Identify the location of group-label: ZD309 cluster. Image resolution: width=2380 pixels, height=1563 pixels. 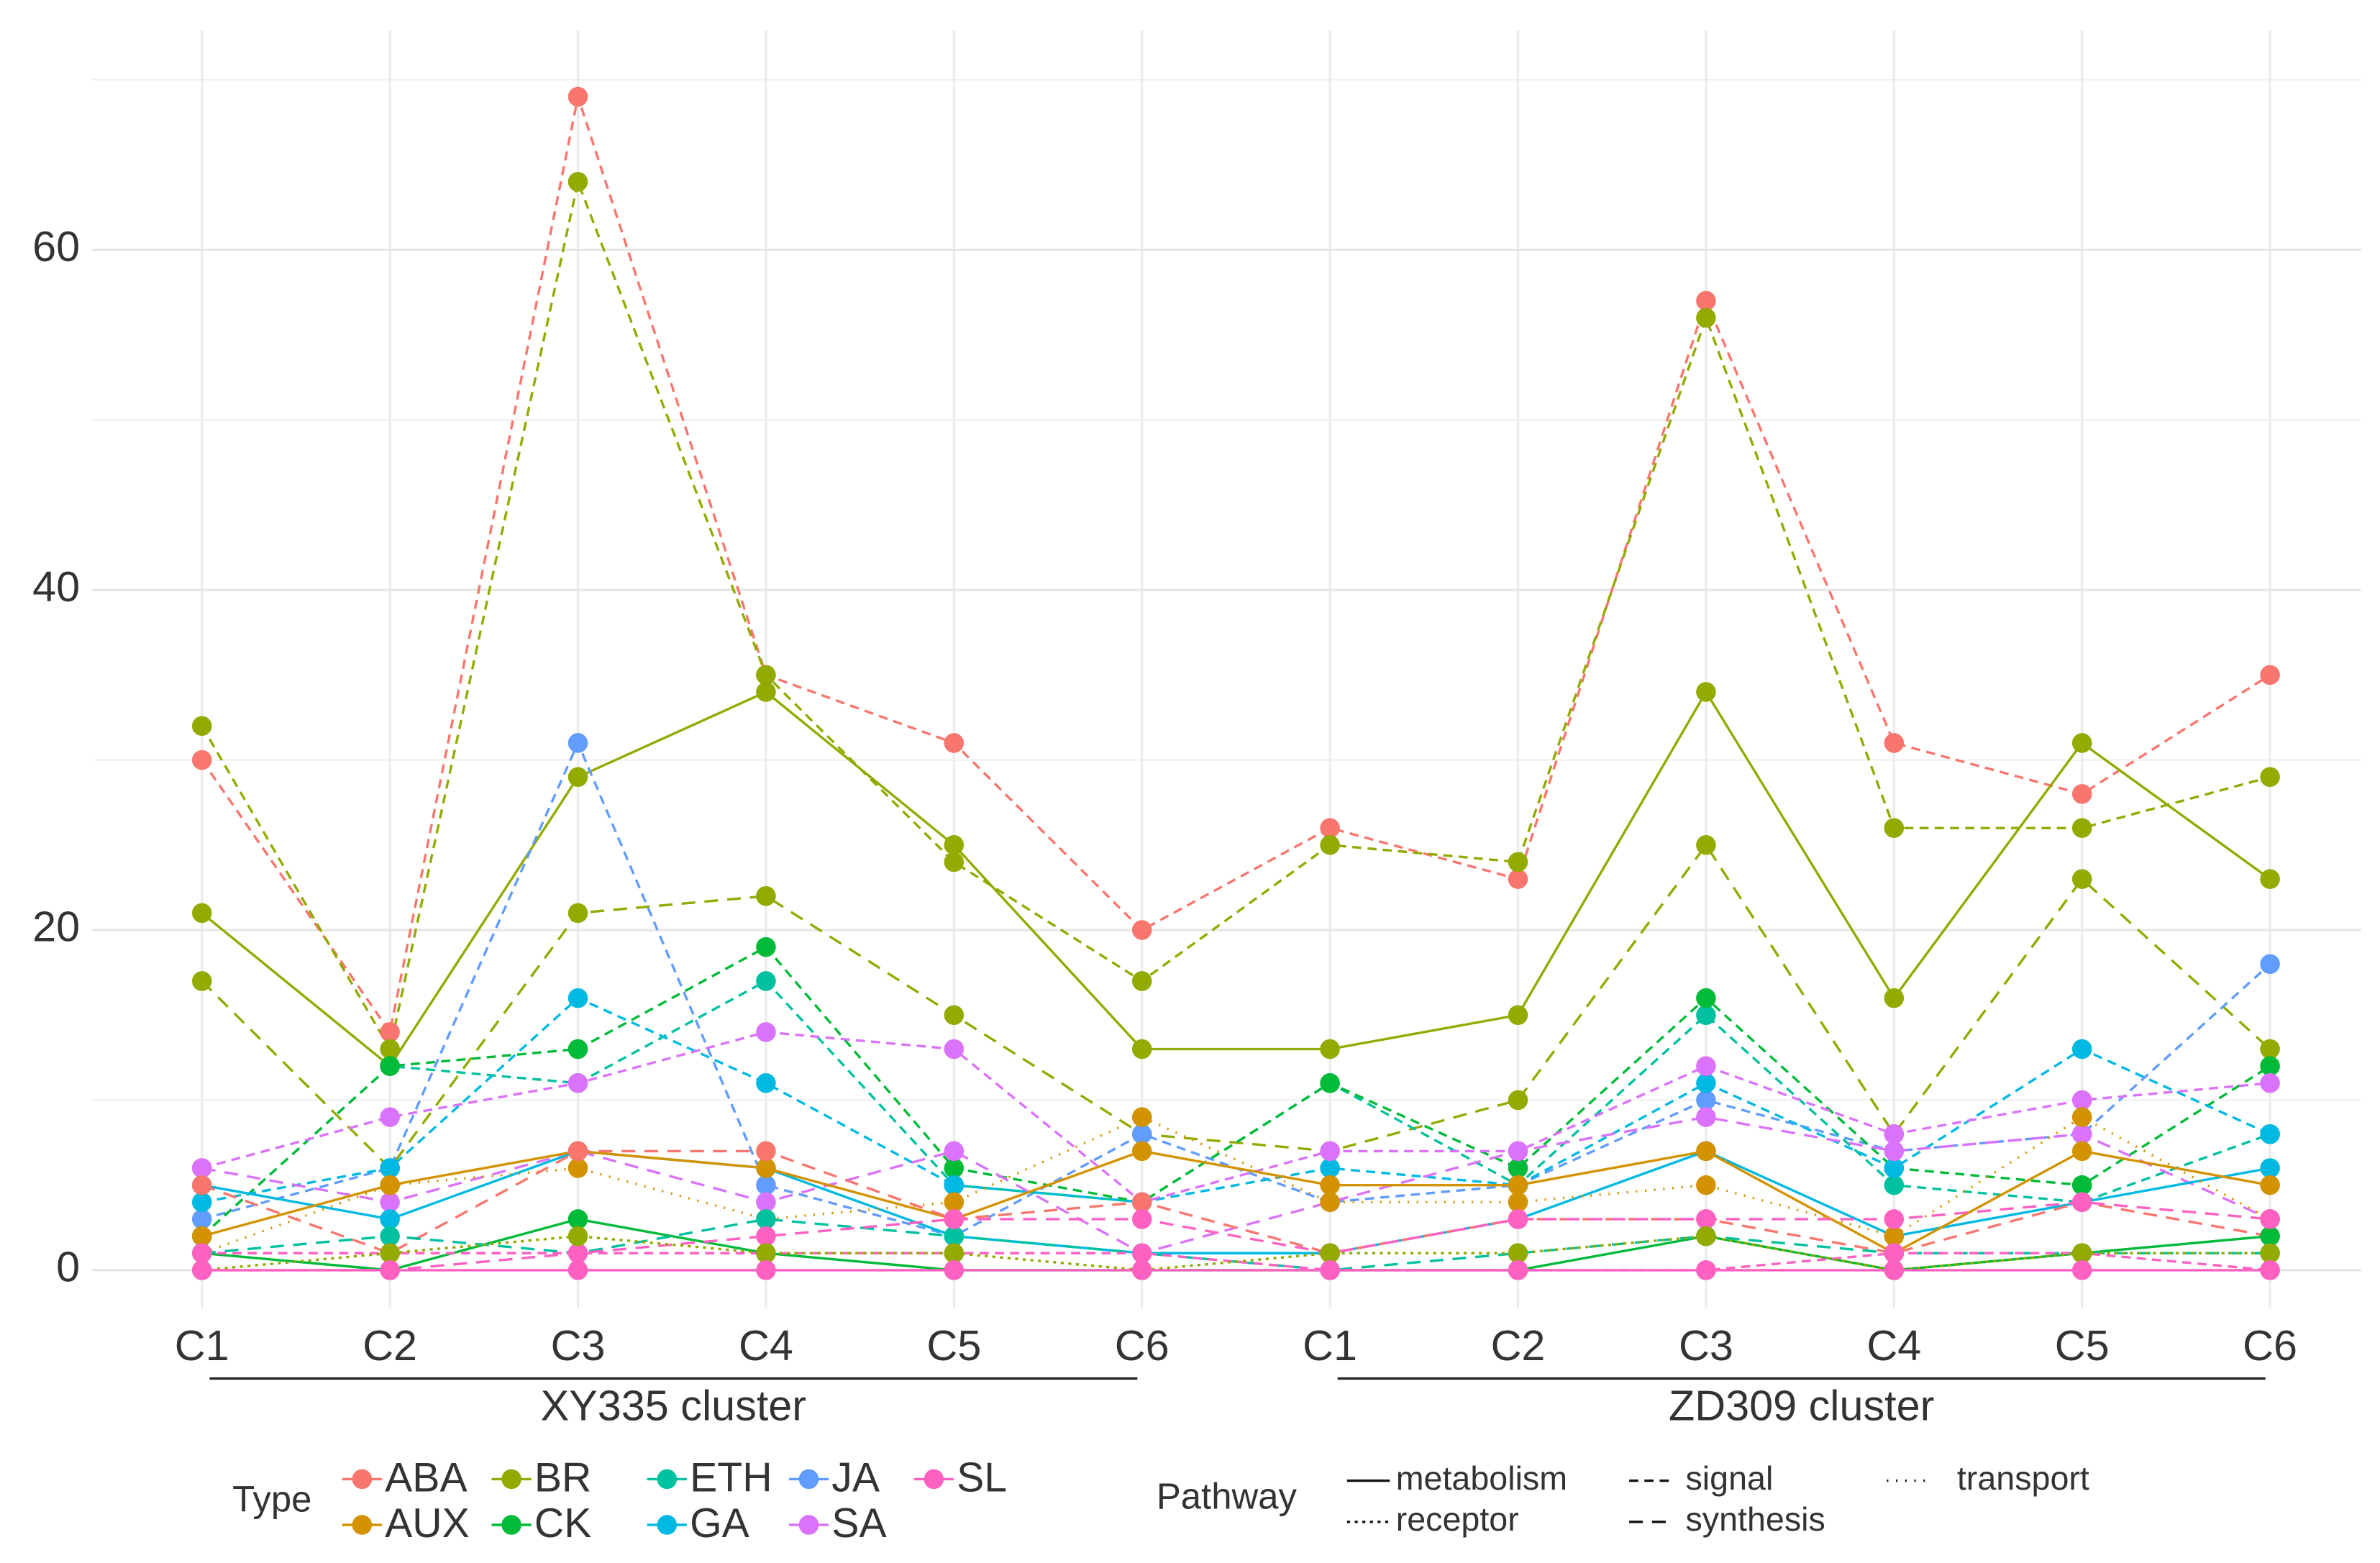
(1801, 1406).